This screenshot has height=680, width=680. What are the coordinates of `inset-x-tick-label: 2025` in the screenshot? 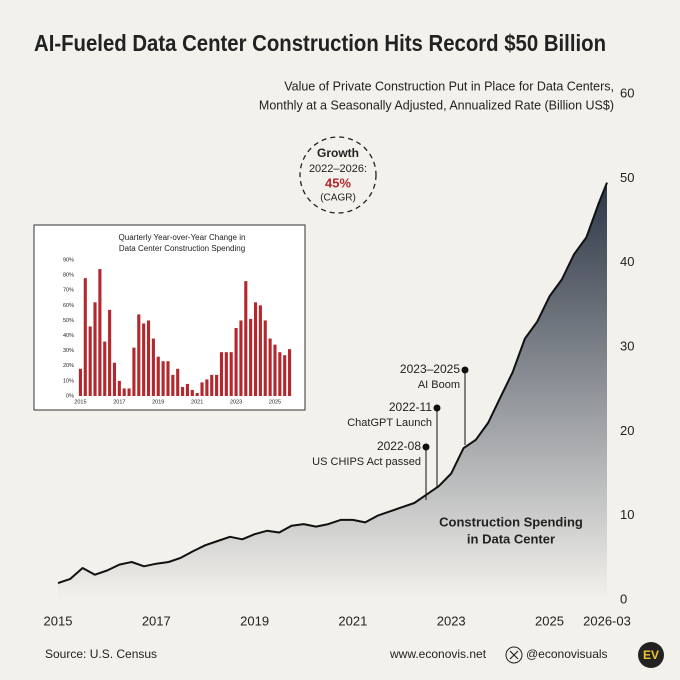 It's located at (275, 402).